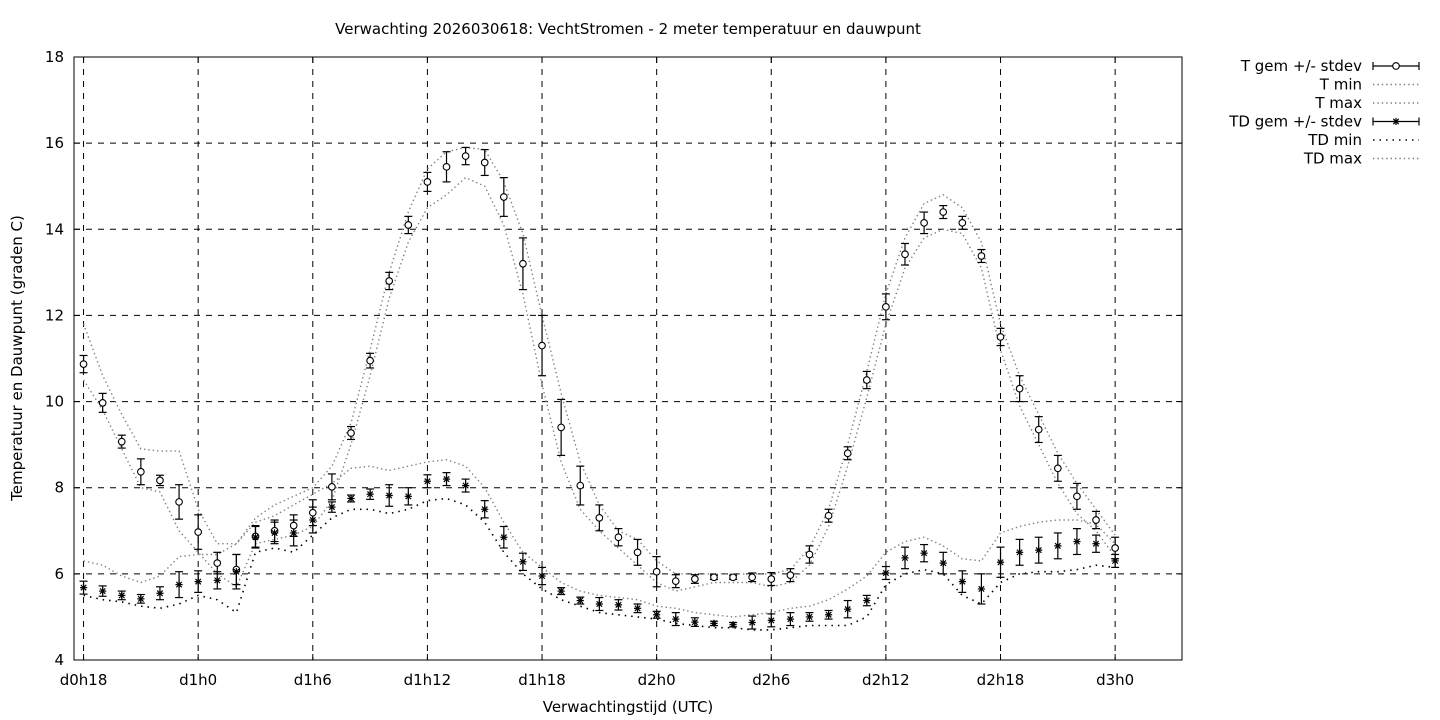 Image resolution: width=1440 pixels, height=720 pixels. Describe the element at coordinates (1338, 103) in the screenshot. I see `legend-label-t-max: T max` at that location.